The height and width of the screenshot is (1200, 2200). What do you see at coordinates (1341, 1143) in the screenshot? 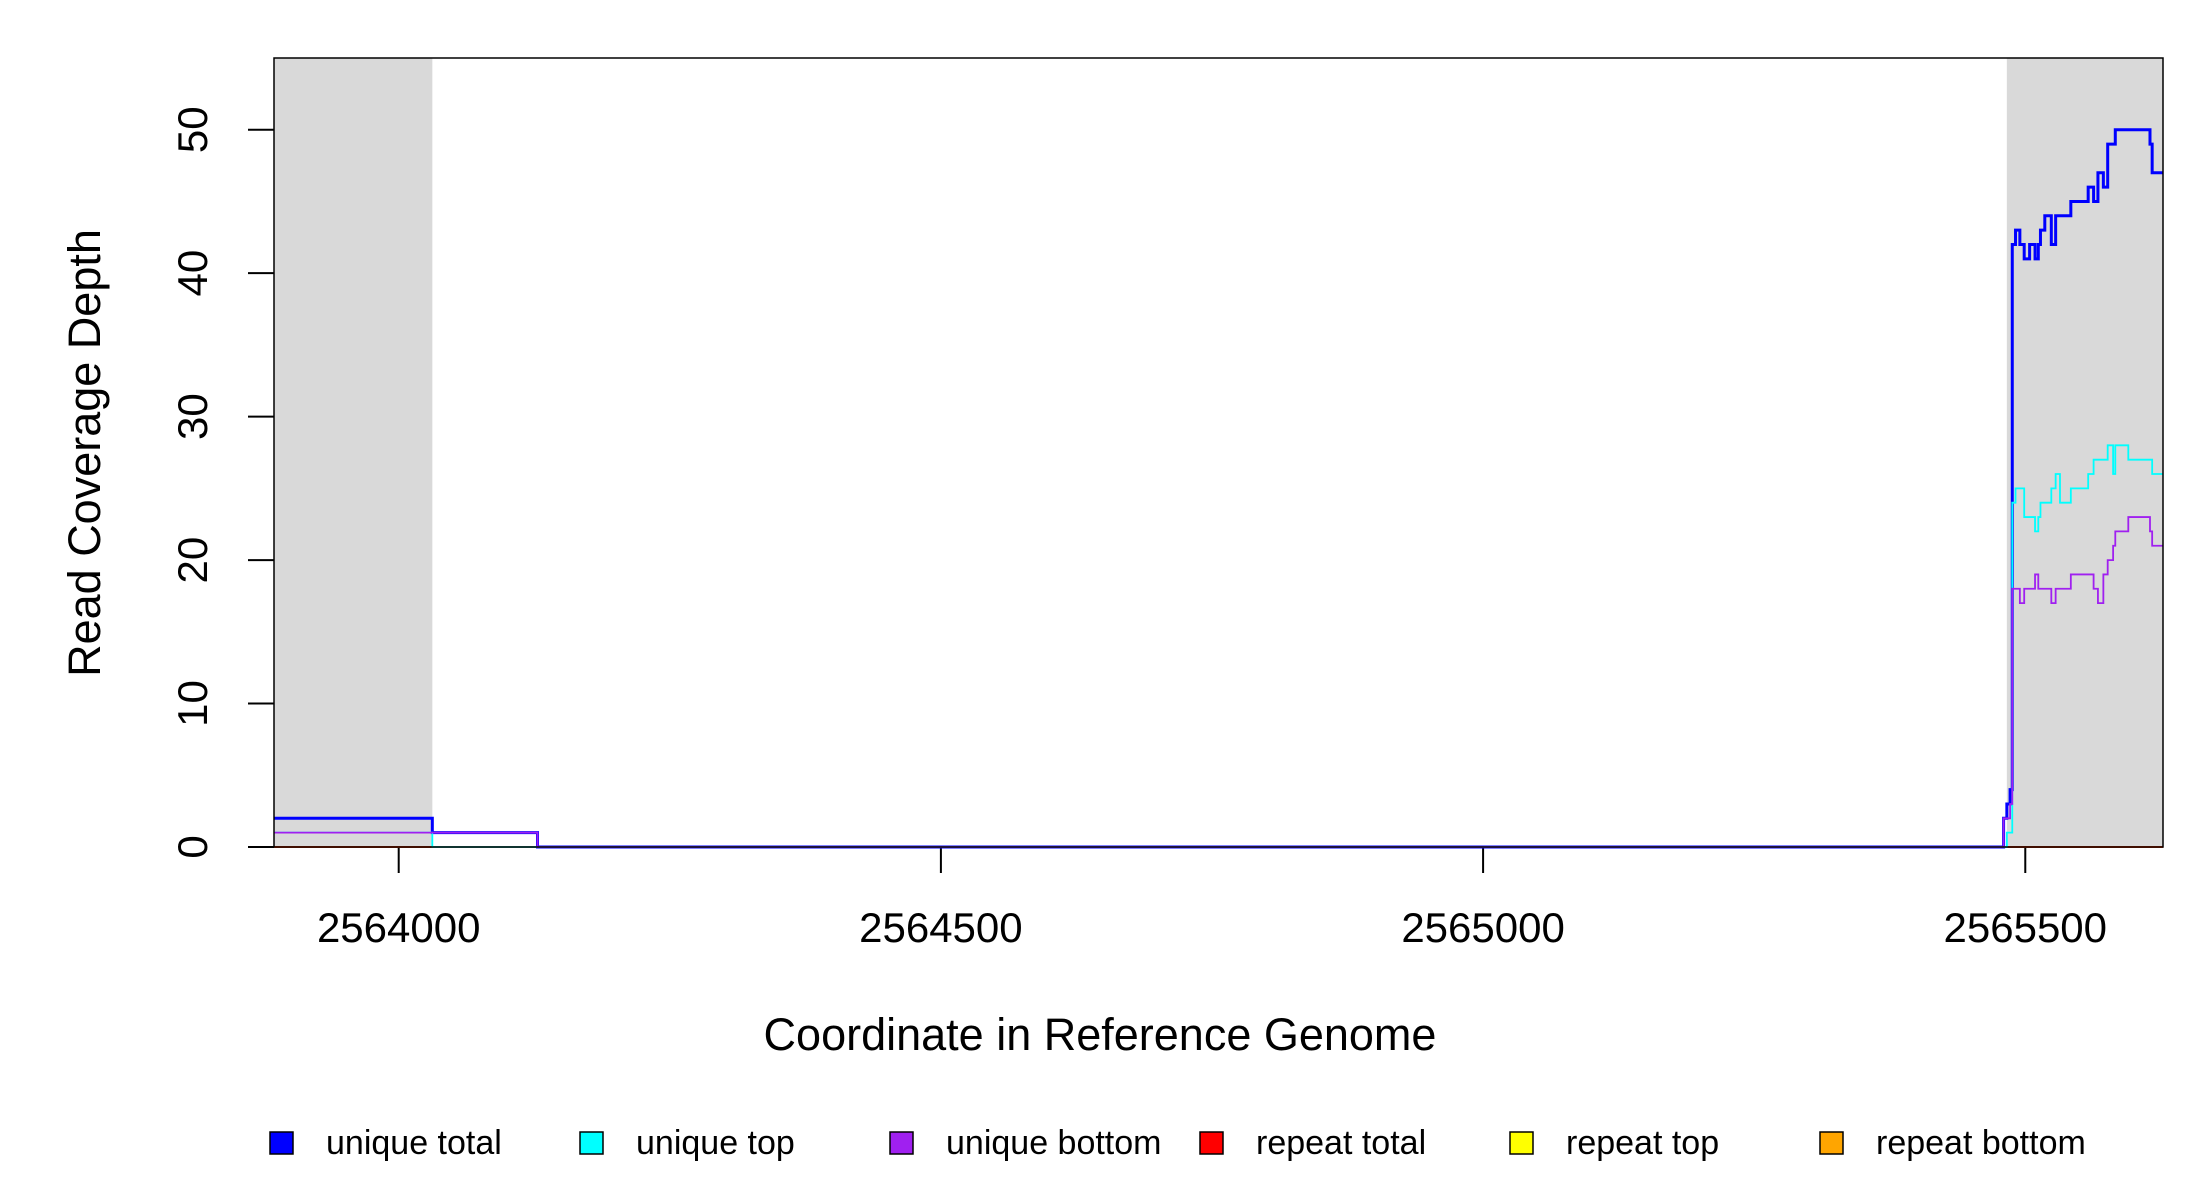
I see `legend-label: repeat total` at bounding box center [1341, 1143].